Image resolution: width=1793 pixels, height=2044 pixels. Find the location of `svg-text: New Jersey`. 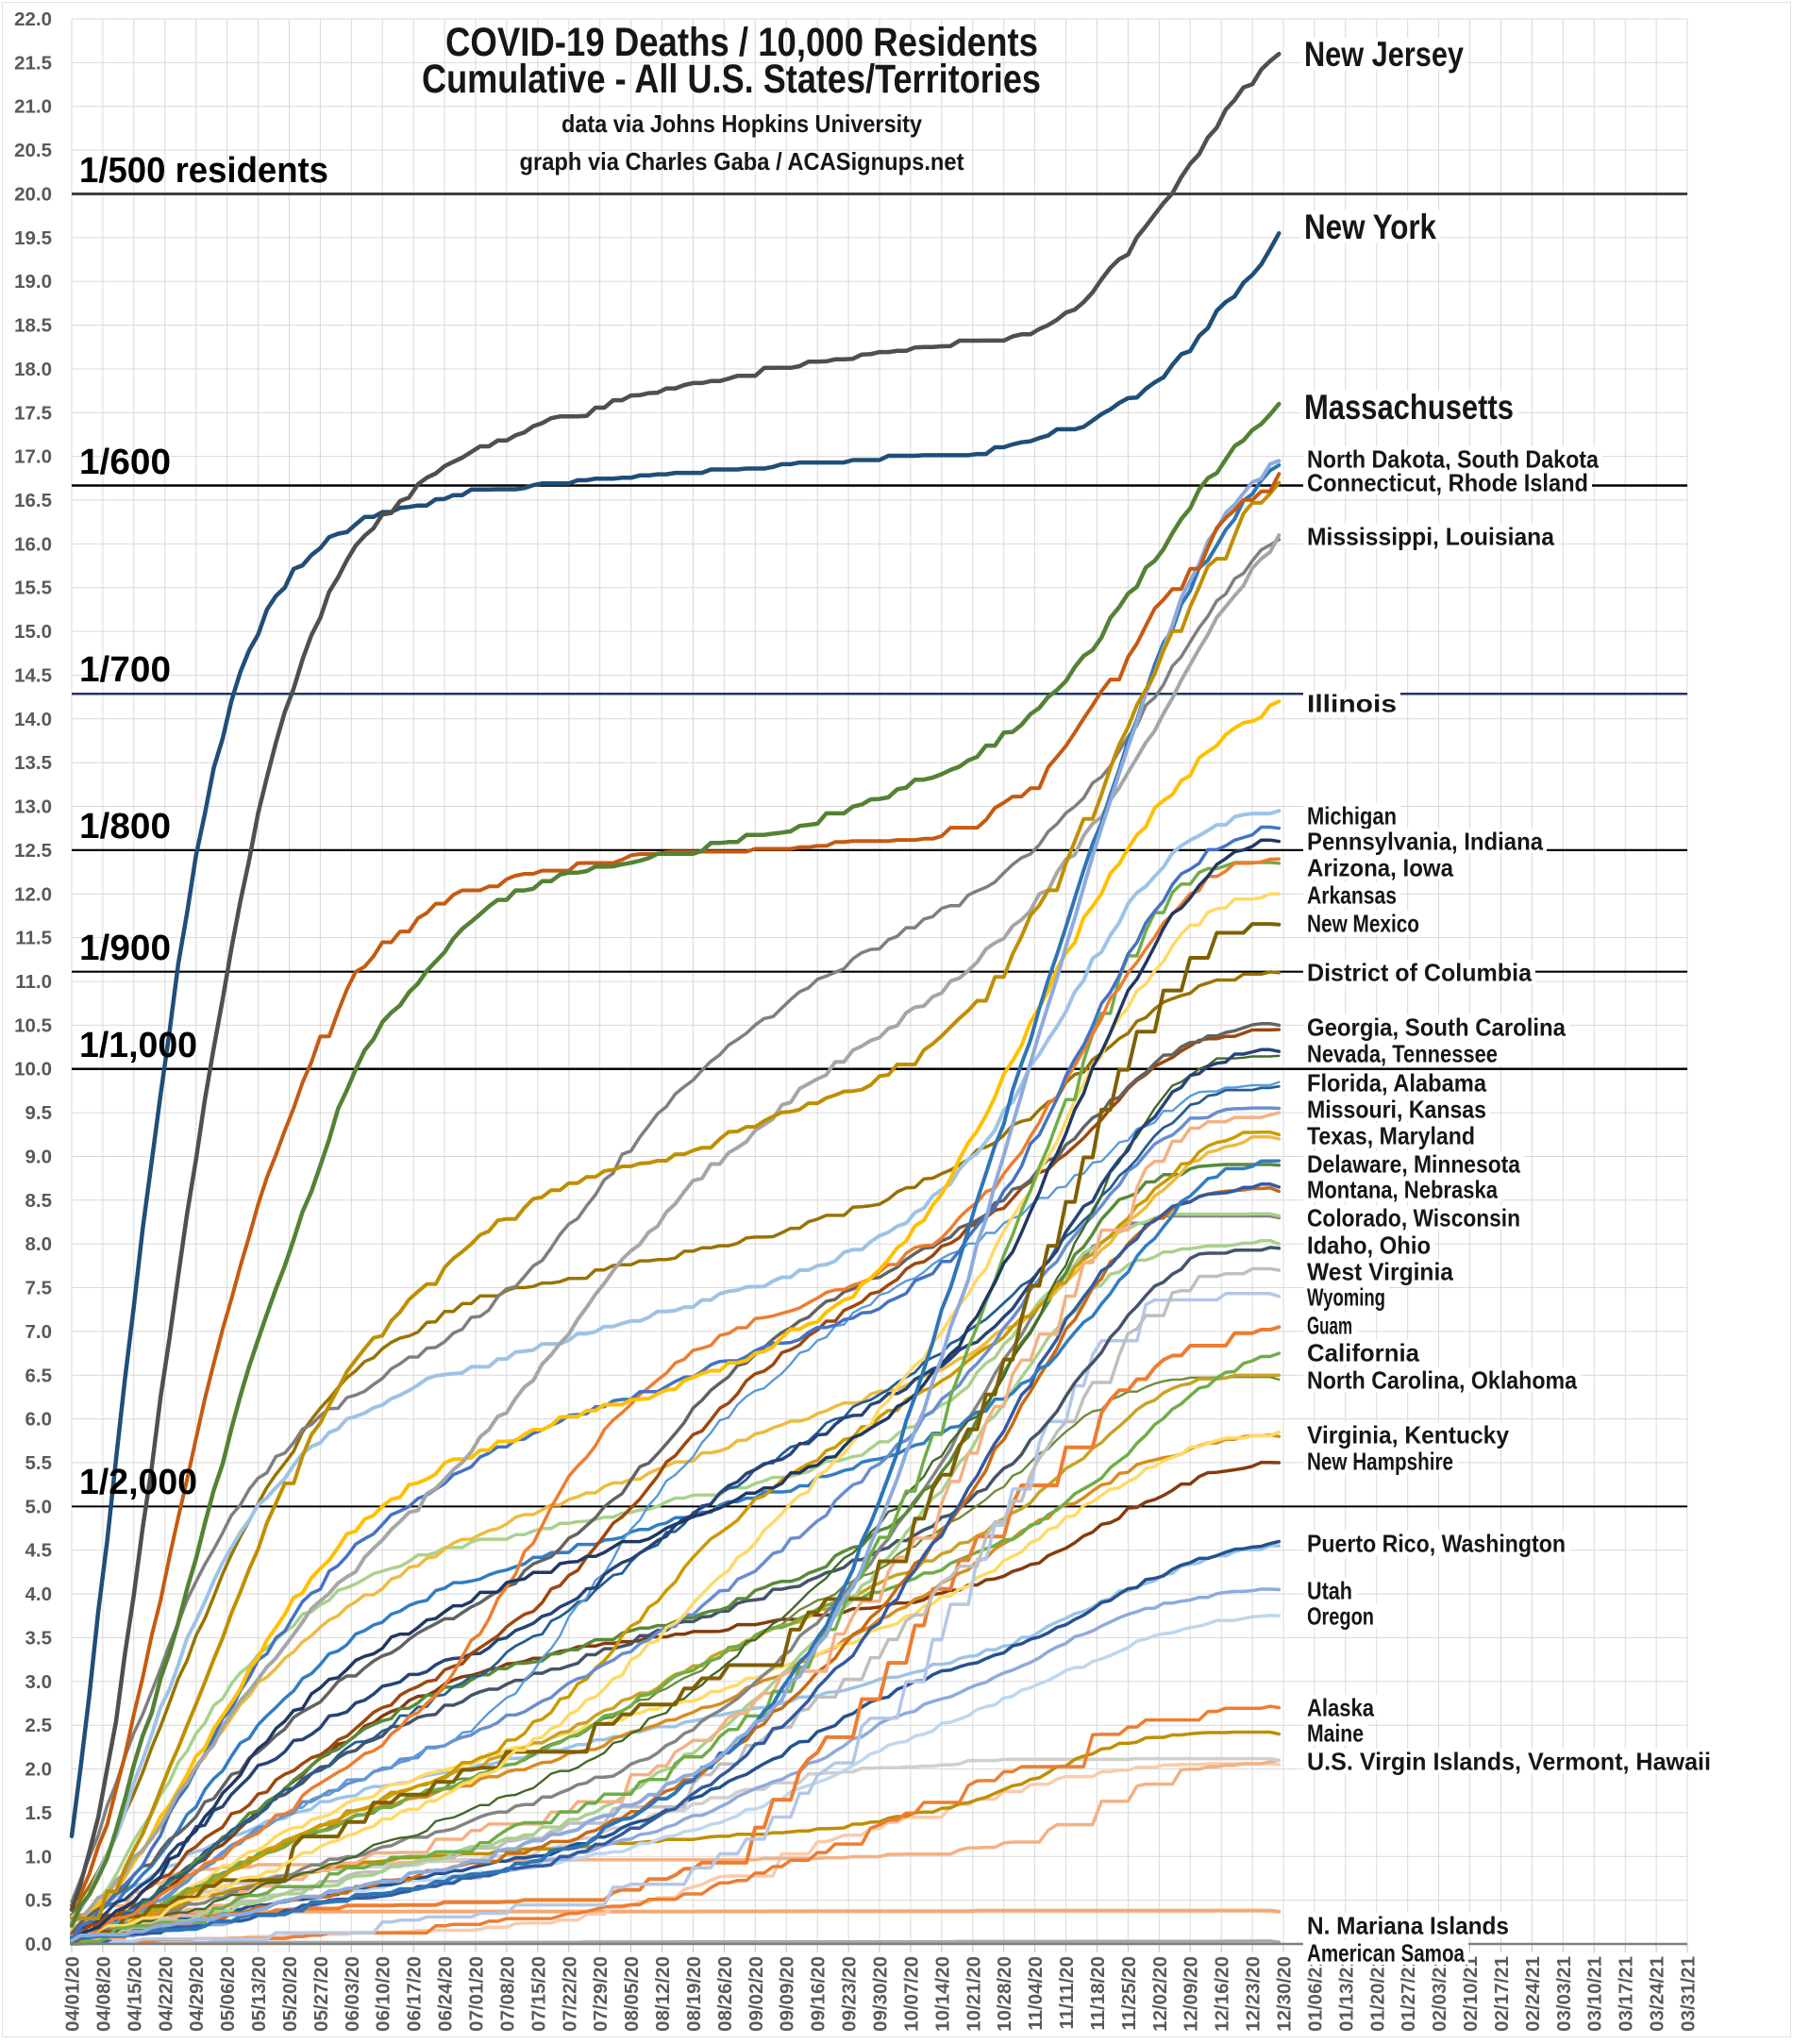

svg-text: New Jersey is located at coordinates (1384, 55).